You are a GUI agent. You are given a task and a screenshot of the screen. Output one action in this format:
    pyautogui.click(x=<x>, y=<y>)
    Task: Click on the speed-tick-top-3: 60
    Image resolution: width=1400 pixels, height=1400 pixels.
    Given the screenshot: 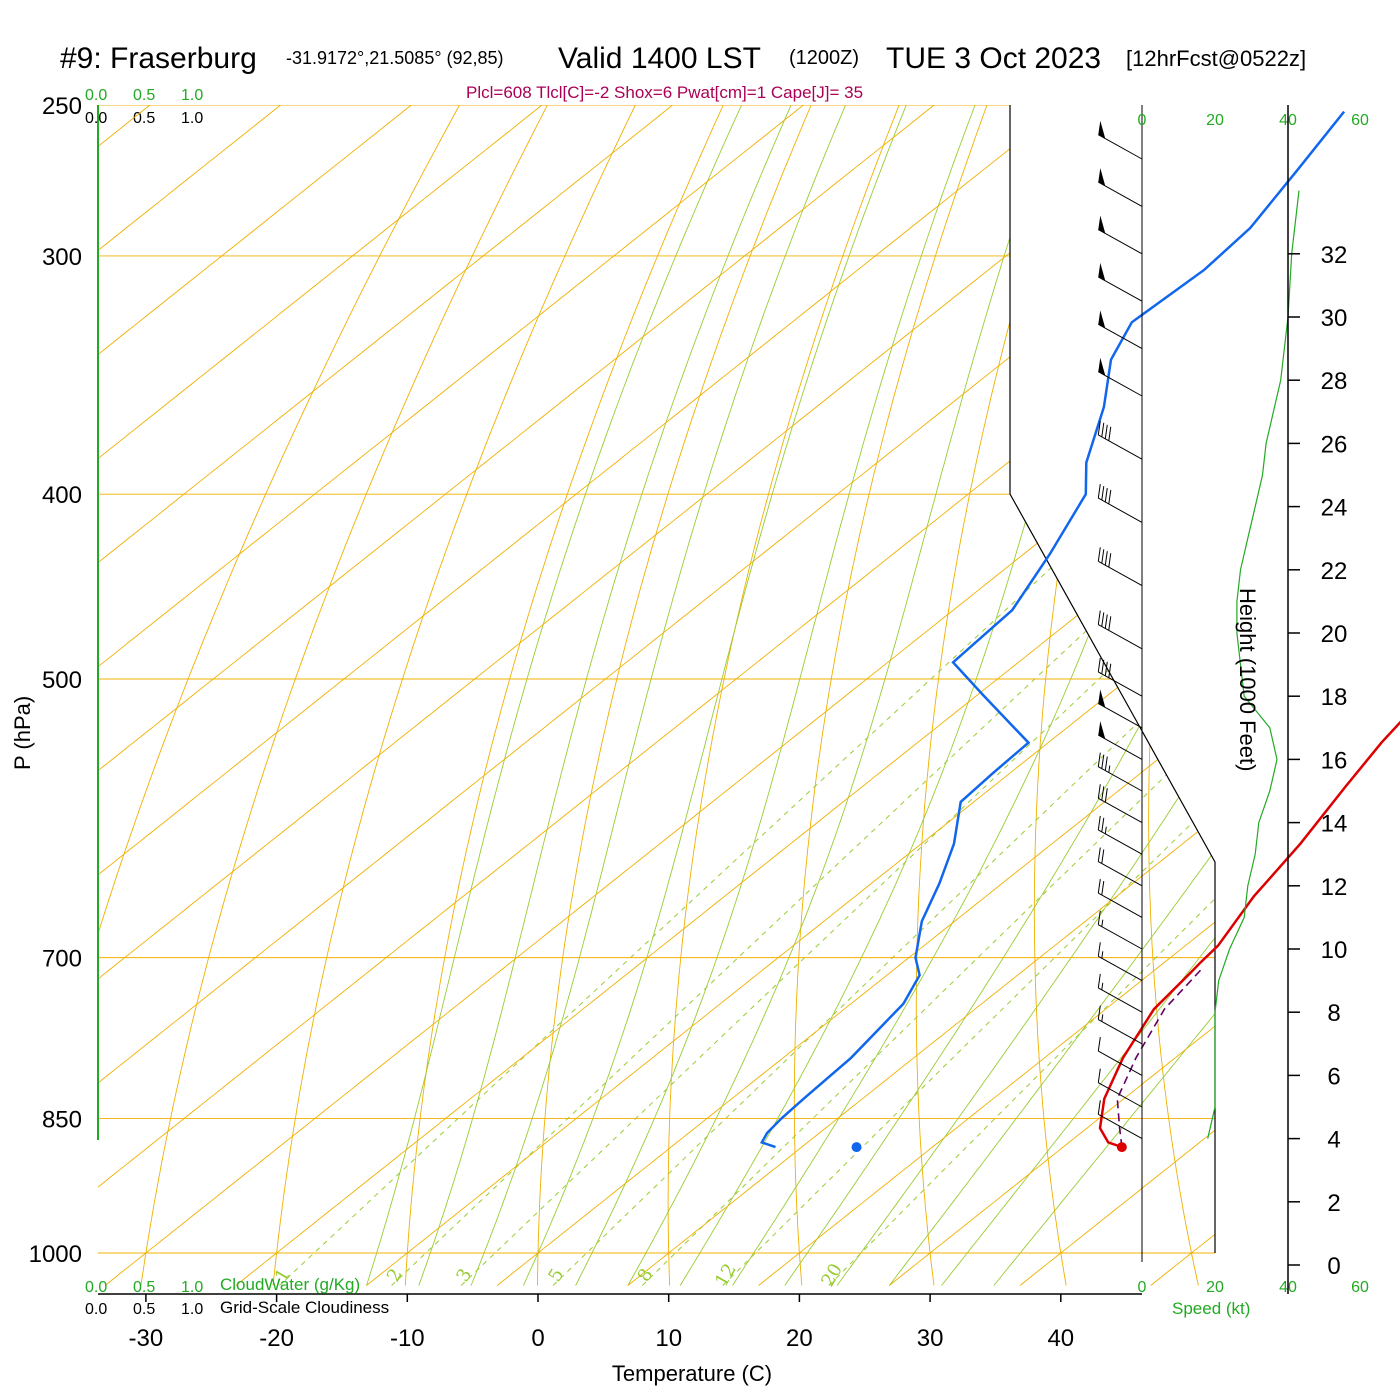 What is the action you would take?
    pyautogui.click(x=1360, y=120)
    